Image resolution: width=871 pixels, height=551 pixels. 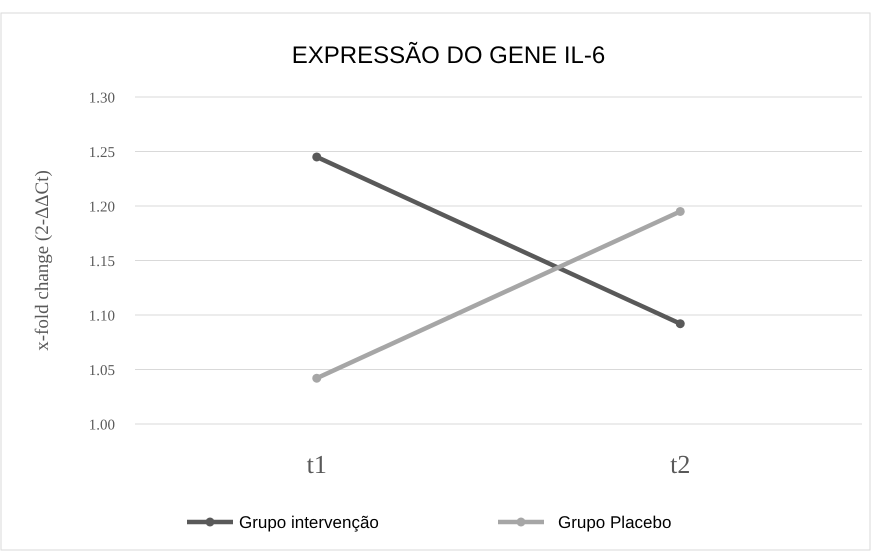 What do you see at coordinates (316, 464) in the screenshot?
I see `x-tick-label: t1` at bounding box center [316, 464].